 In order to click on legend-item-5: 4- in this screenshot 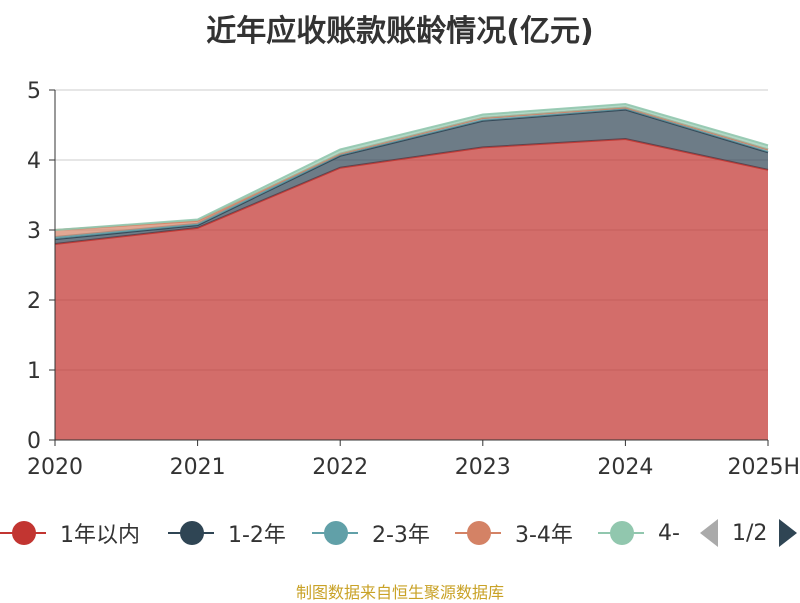, I will do `click(639, 533)`.